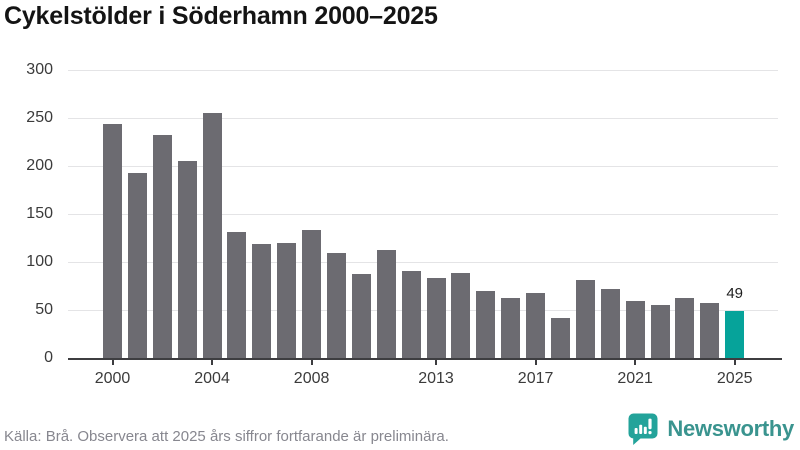  What do you see at coordinates (425, 359) in the screenshot?
I see `x-axis-line` at bounding box center [425, 359].